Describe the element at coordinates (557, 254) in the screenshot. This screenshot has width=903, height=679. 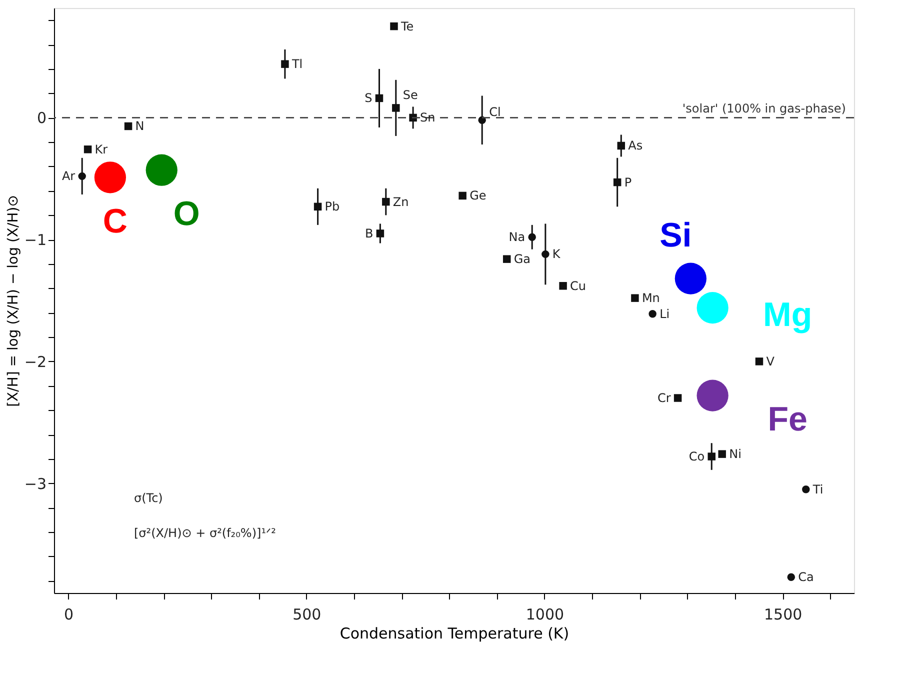
I see `annotation: K` at that location.